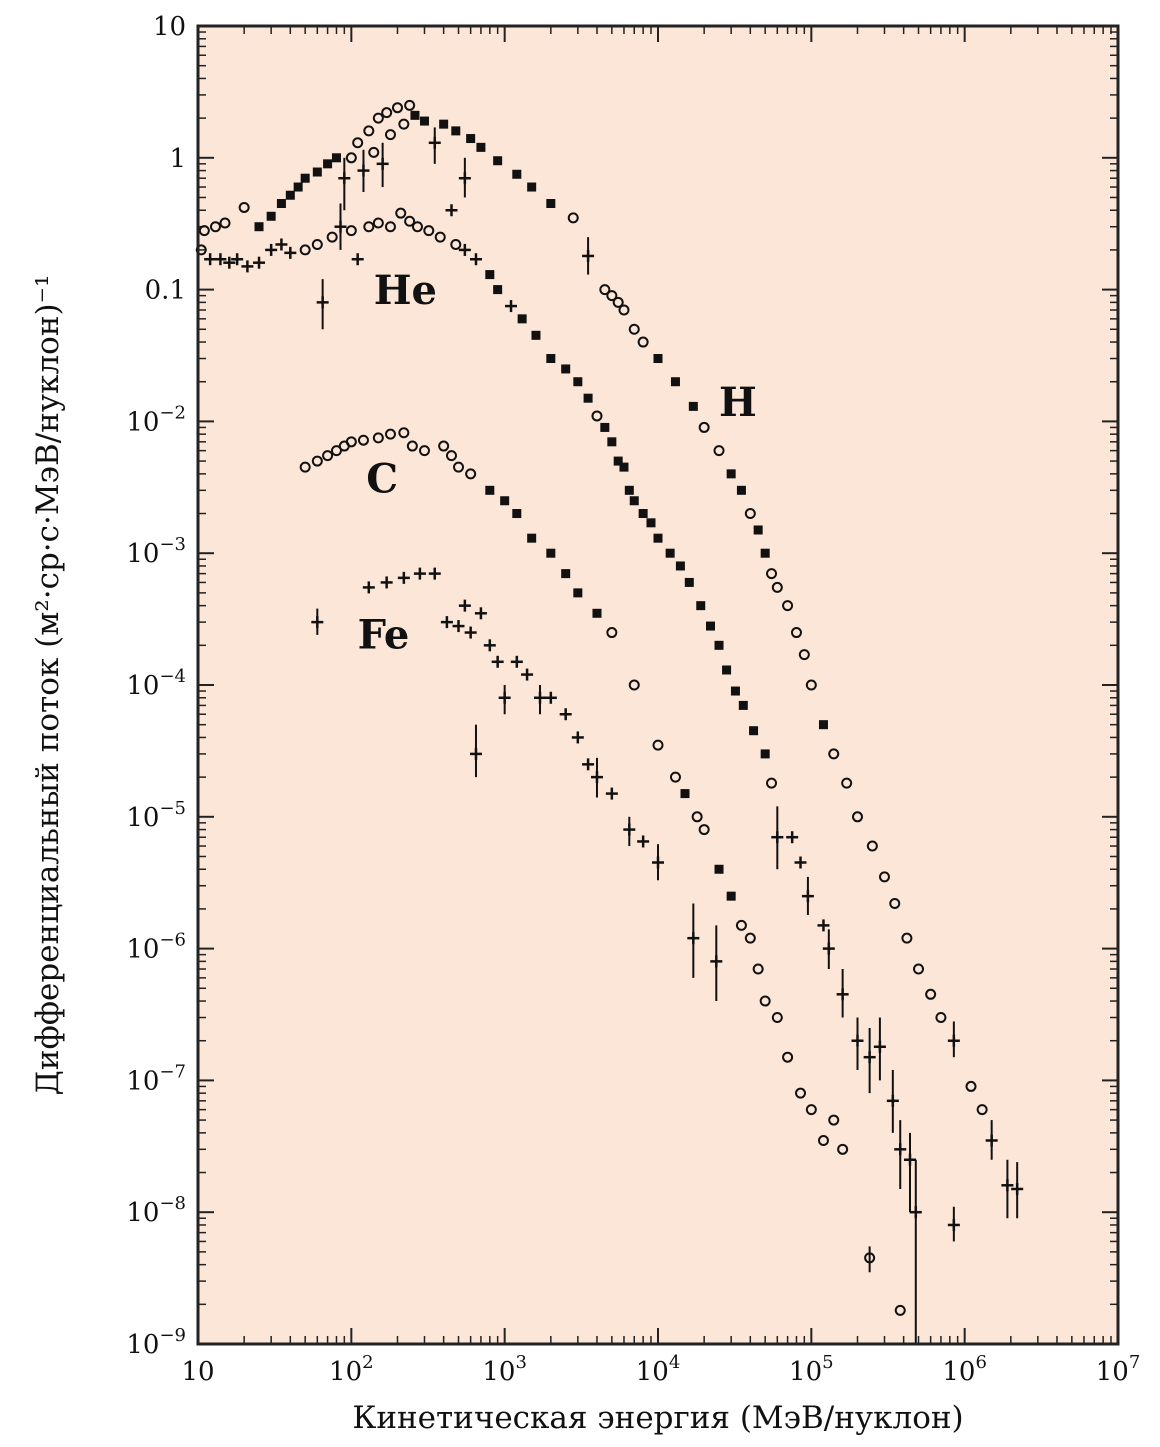 This screenshot has width=1160, height=1447. What do you see at coordinates (156, 1342) in the screenshot?
I see `y-tick-label: 10⁻⁹` at bounding box center [156, 1342].